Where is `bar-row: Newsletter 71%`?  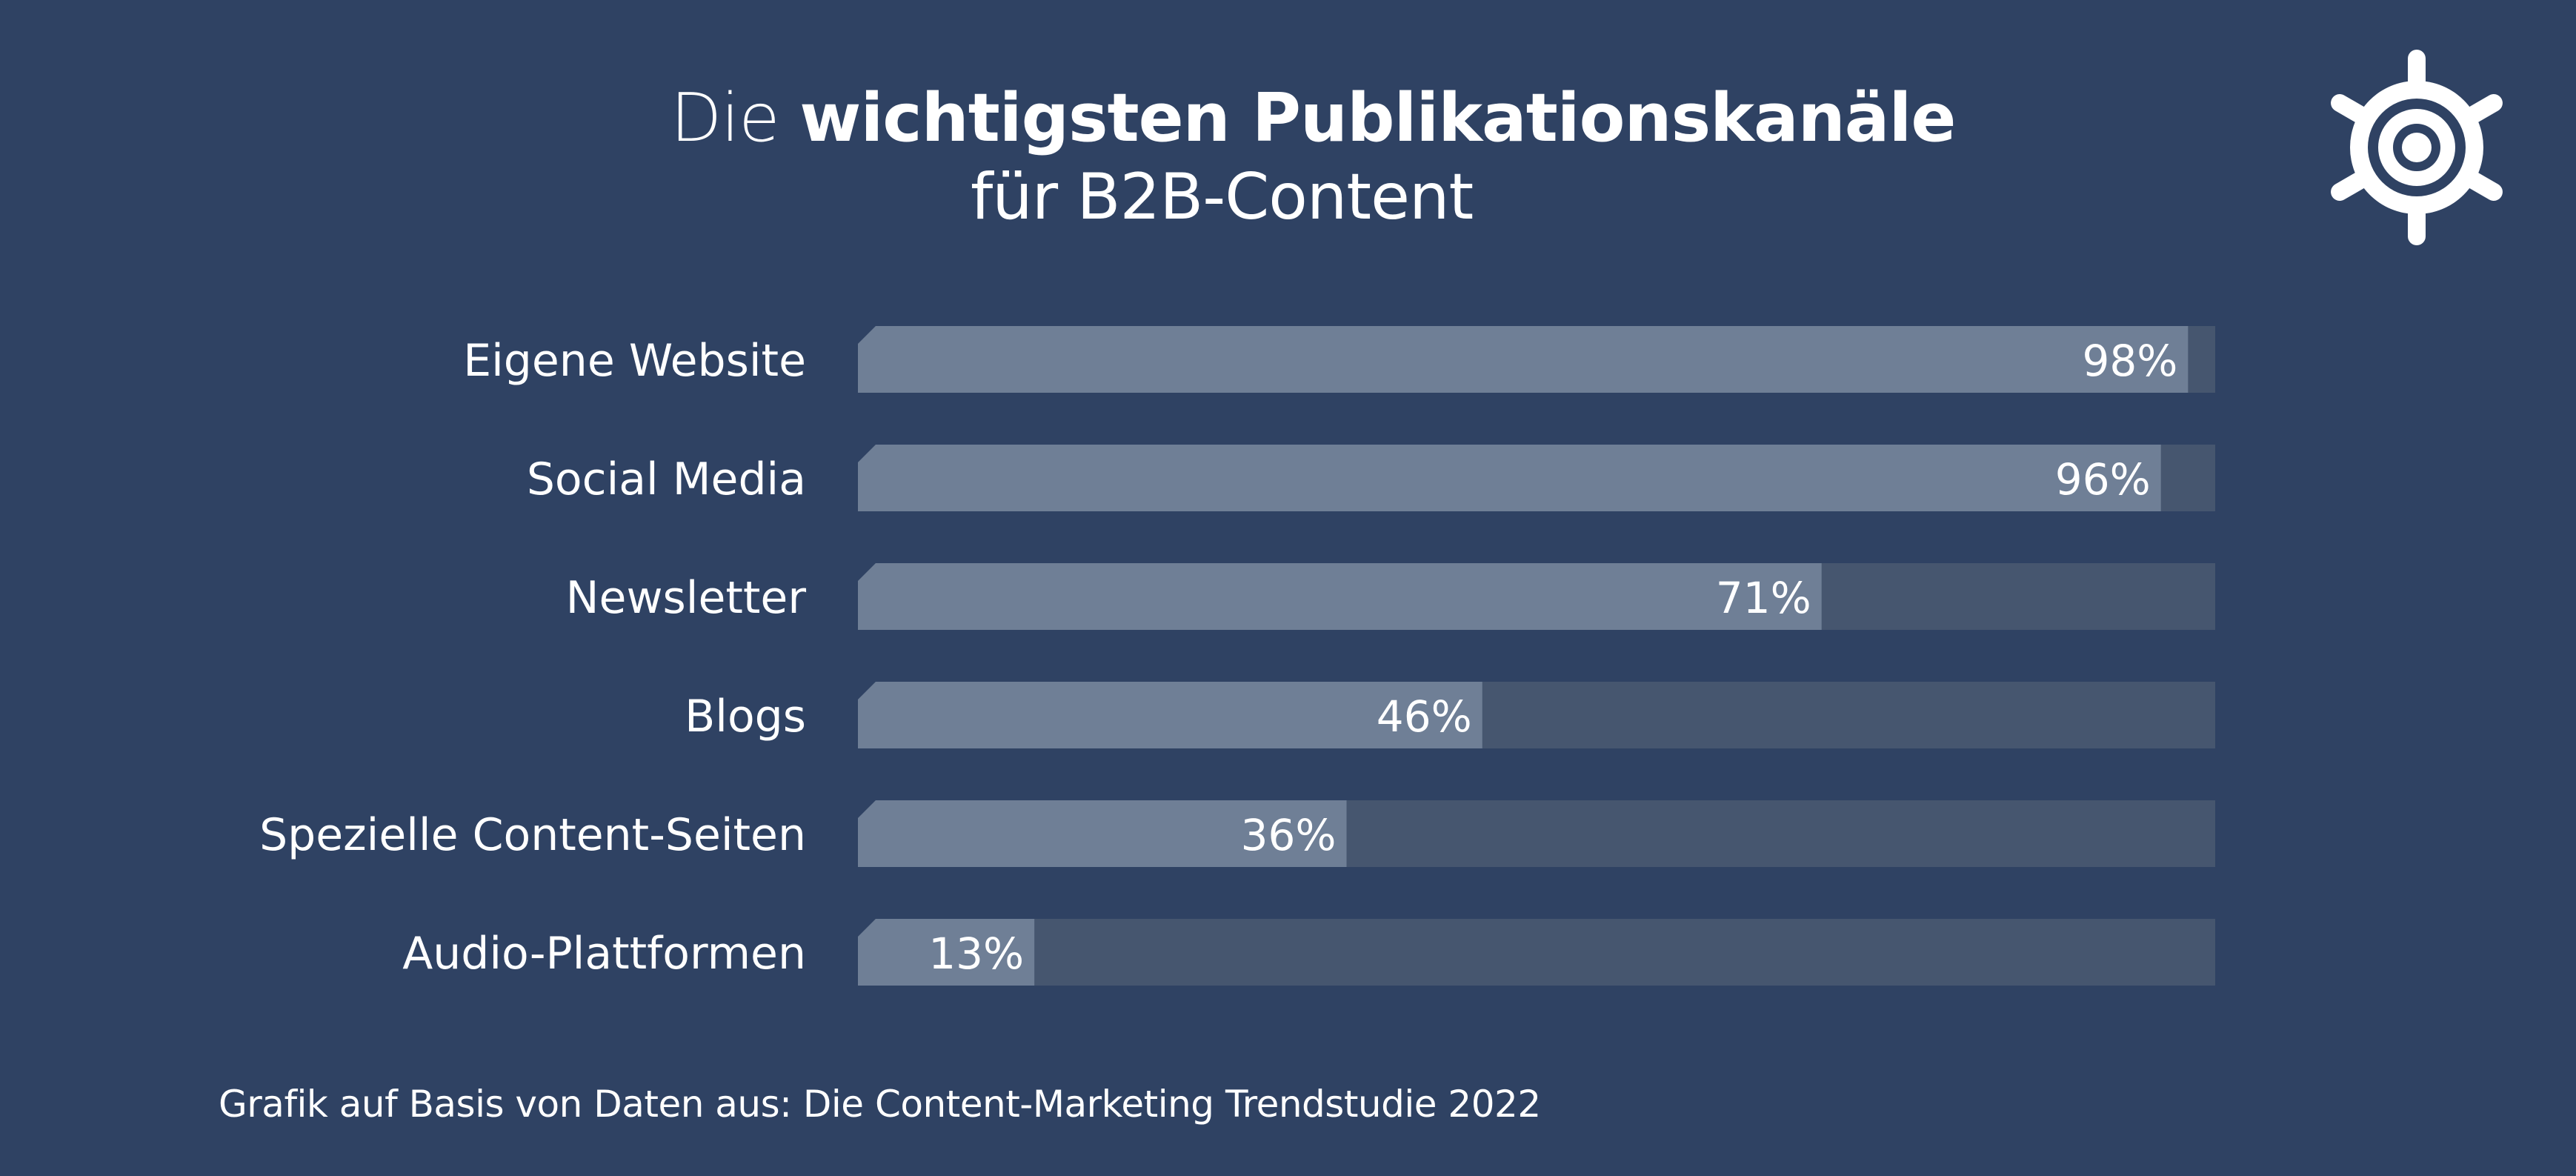
bar-row: Newsletter 71% is located at coordinates (1390, 596).